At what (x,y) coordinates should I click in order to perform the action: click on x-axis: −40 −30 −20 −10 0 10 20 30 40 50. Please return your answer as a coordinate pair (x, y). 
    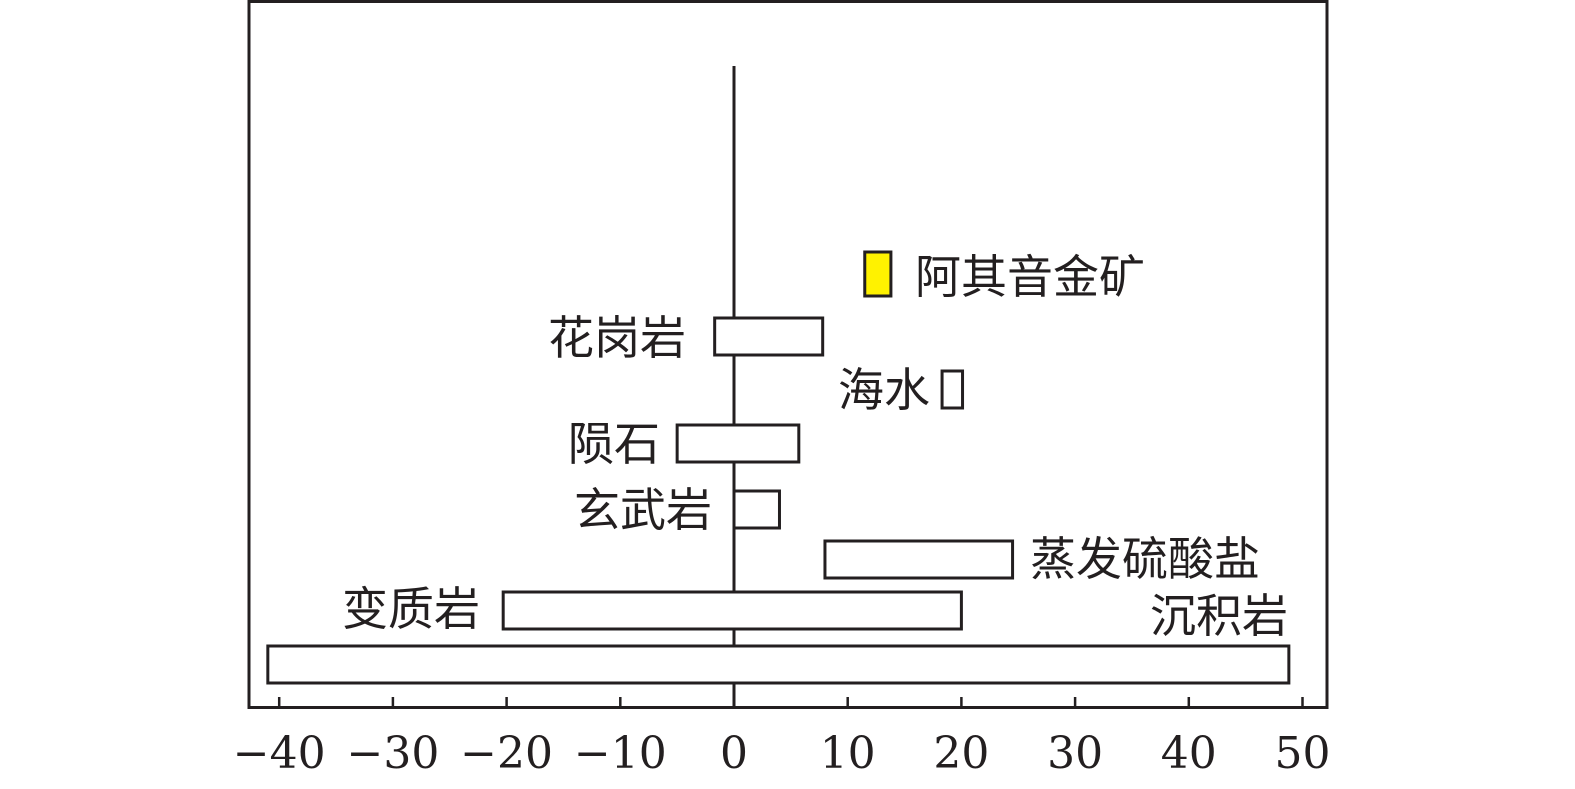
    Looking at the image, I should click on (782, 738).